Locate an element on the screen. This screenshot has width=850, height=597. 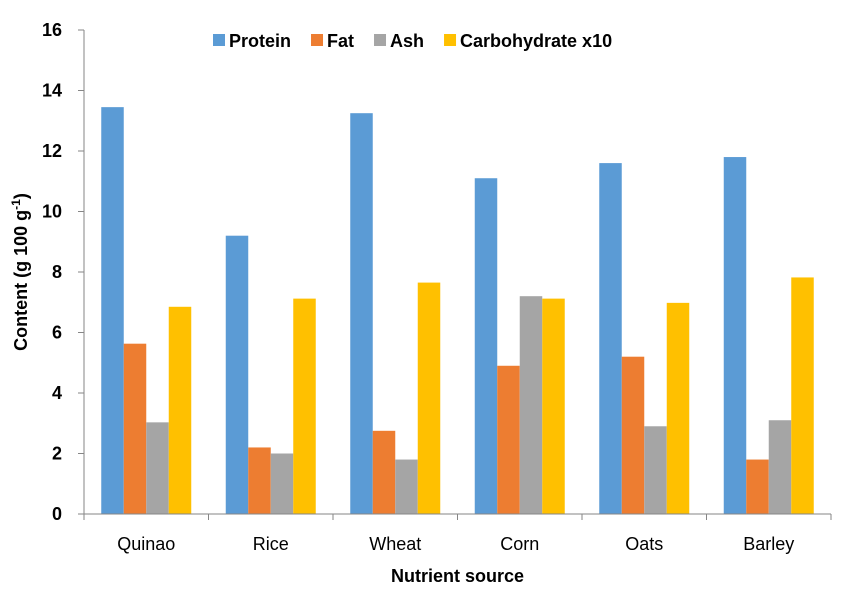
y-tick-label: 4 is located at coordinates (57, 393).